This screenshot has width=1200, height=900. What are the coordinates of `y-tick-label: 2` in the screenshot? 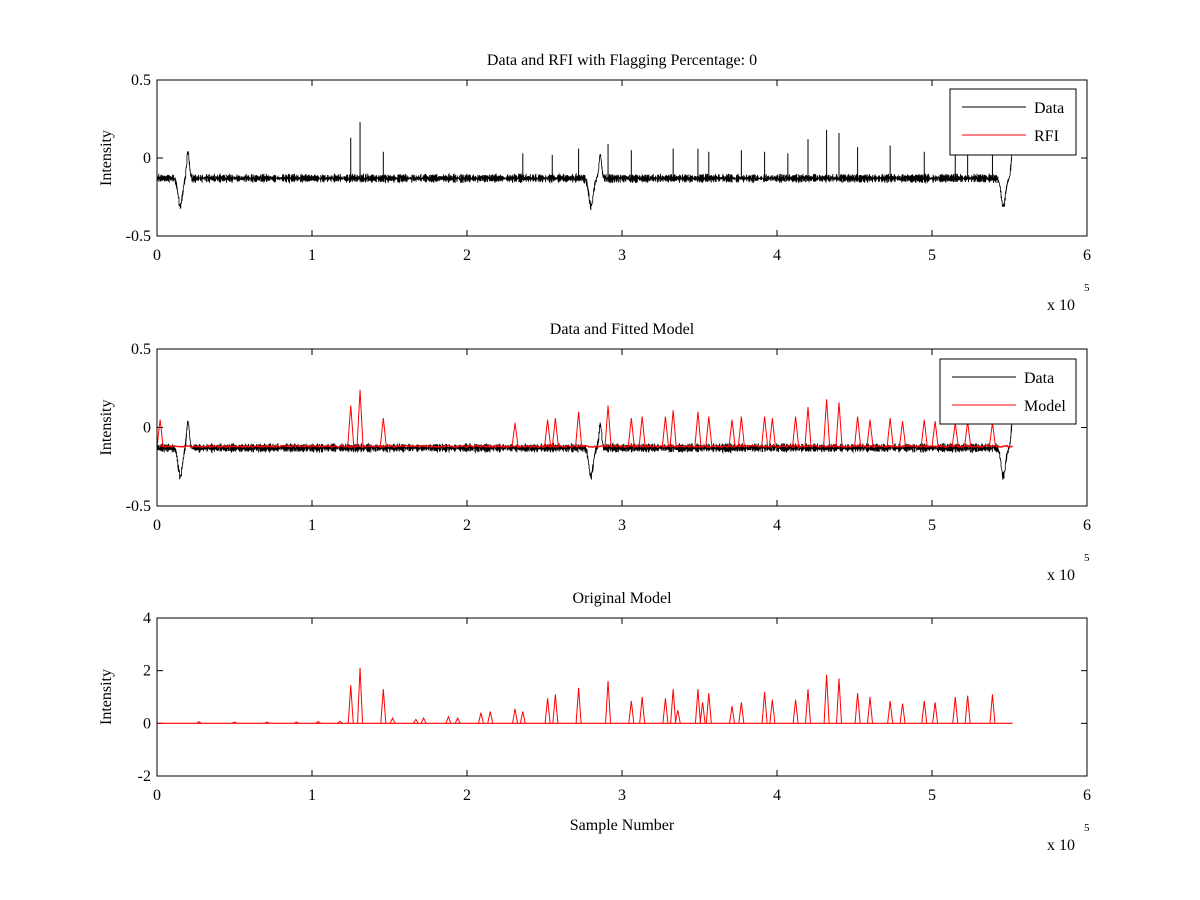 It's located at (147, 671).